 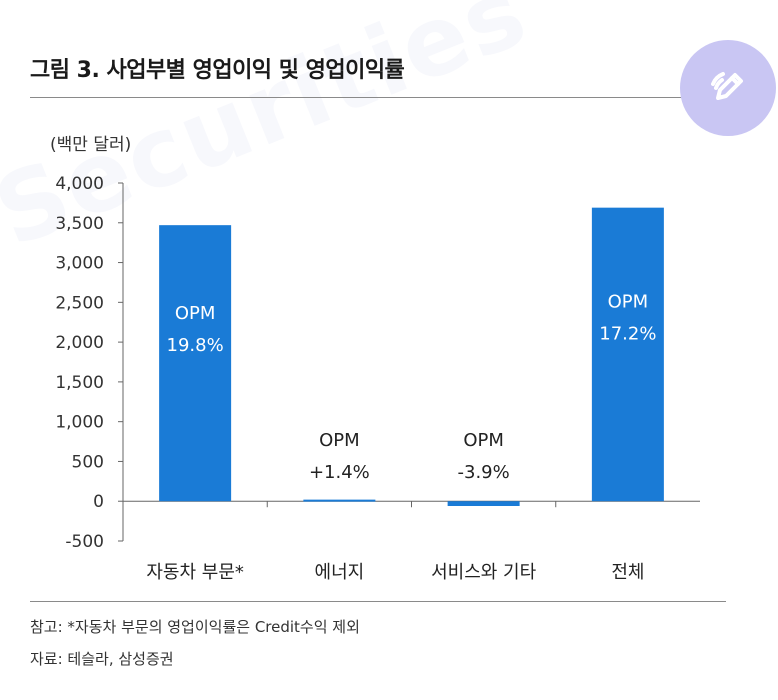 I want to click on x-category-label: 에너지, so click(x=340, y=572).